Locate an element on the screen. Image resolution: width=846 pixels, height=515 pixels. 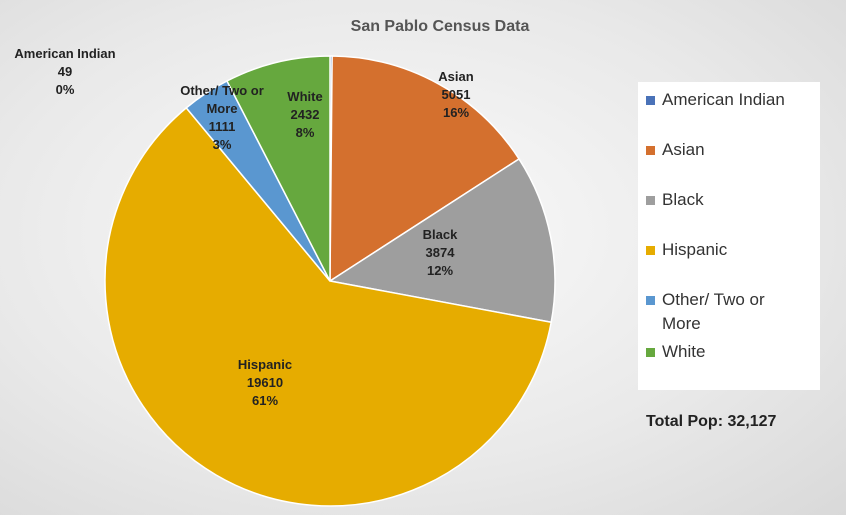
data-label-name: Other/ Two or More is located at coordinates (222, 99).